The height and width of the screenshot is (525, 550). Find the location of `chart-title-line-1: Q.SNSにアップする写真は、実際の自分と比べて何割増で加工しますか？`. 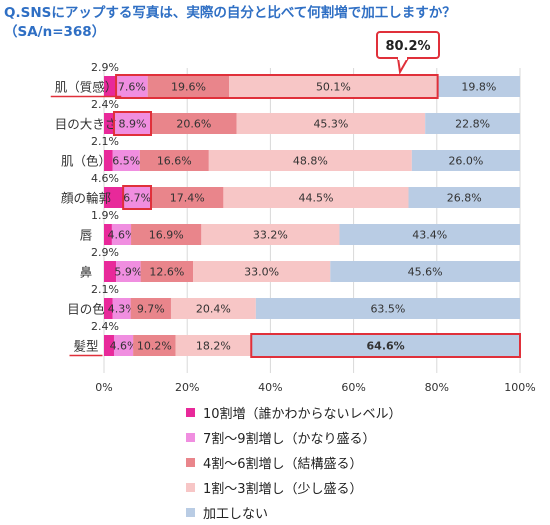

chart-title-line-1: Q.SNSにアップする写真は、実際の自分と比べて何割増で加工しますか？ is located at coordinates (230, 13).